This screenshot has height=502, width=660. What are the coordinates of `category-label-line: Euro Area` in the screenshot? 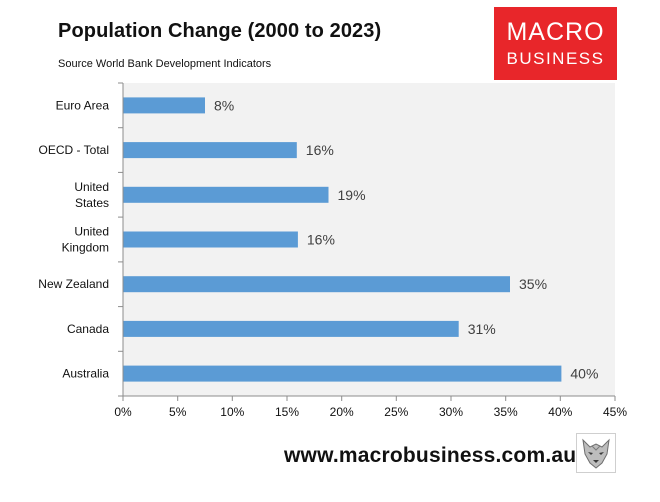 It's located at (83, 105).